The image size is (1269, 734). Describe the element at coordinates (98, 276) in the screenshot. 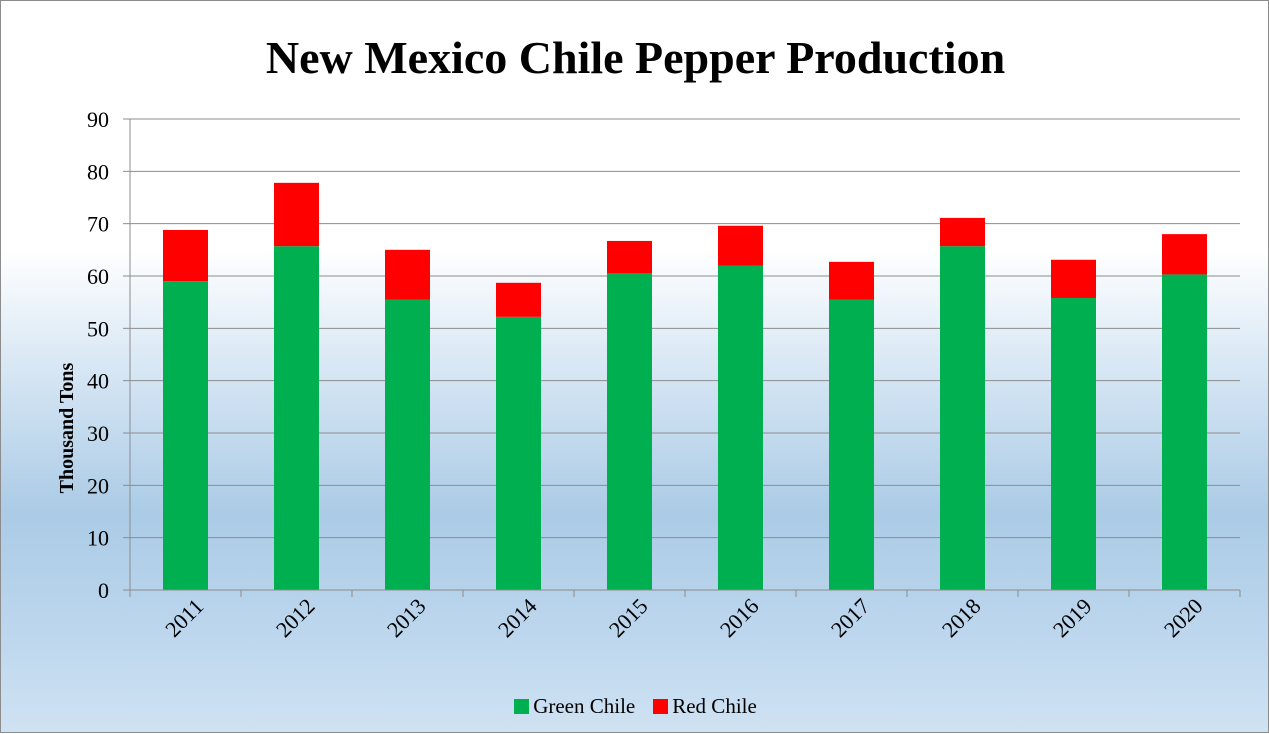

I see `y-tick-label-60: 60` at that location.